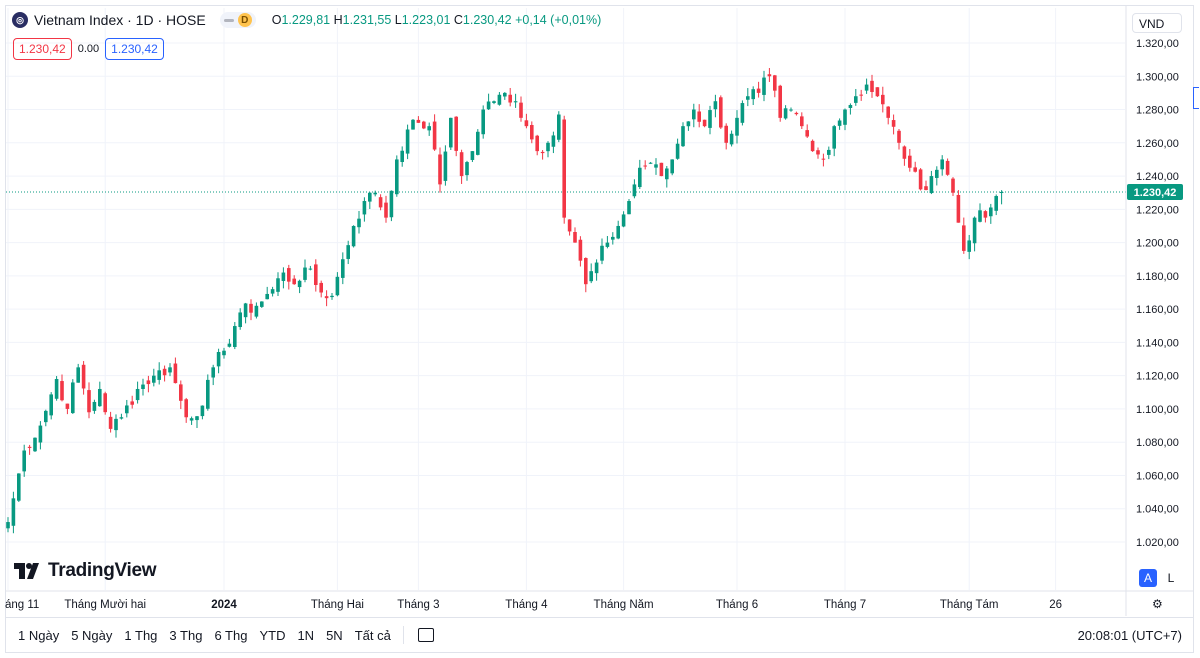  I want to click on y-tick-label: 1.300,00, so click(1157, 77).